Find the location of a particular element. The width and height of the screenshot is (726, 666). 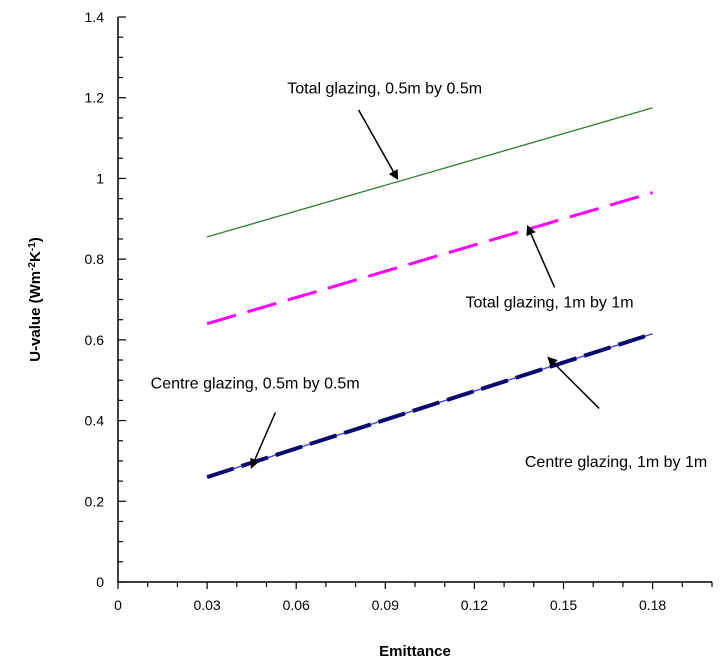

y-tick-label: 0.2 is located at coordinates (95, 501).